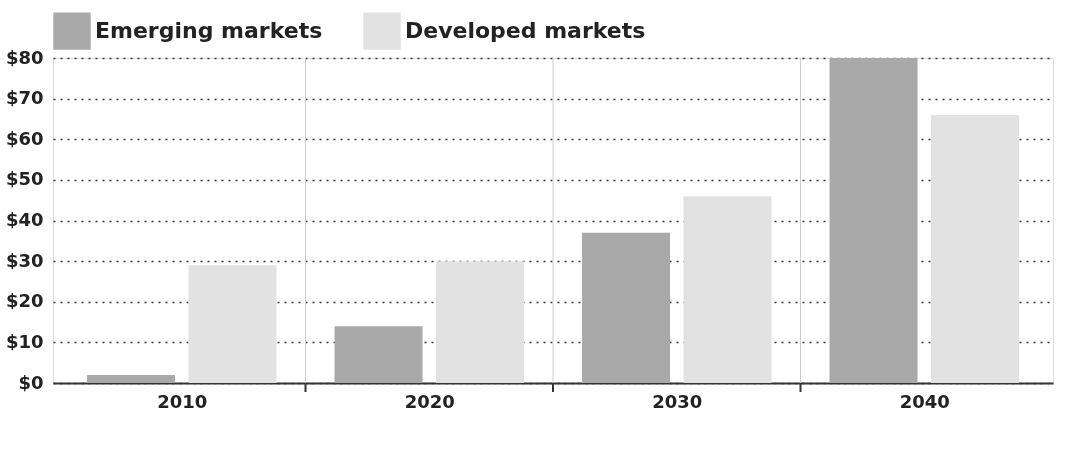 This screenshot has height=454, width=1086. What do you see at coordinates (24, 98) in the screenshot?
I see `y-tick-label: $70` at bounding box center [24, 98].